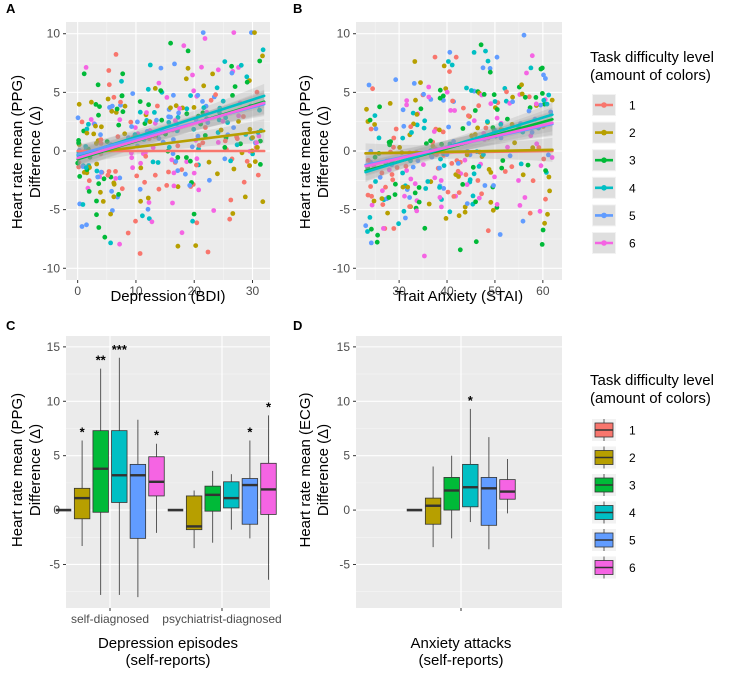 This screenshot has height=674, width=738. What do you see at coordinates (632, 161) in the screenshot?
I see `legend-top-label-3: 3` at bounding box center [632, 161].